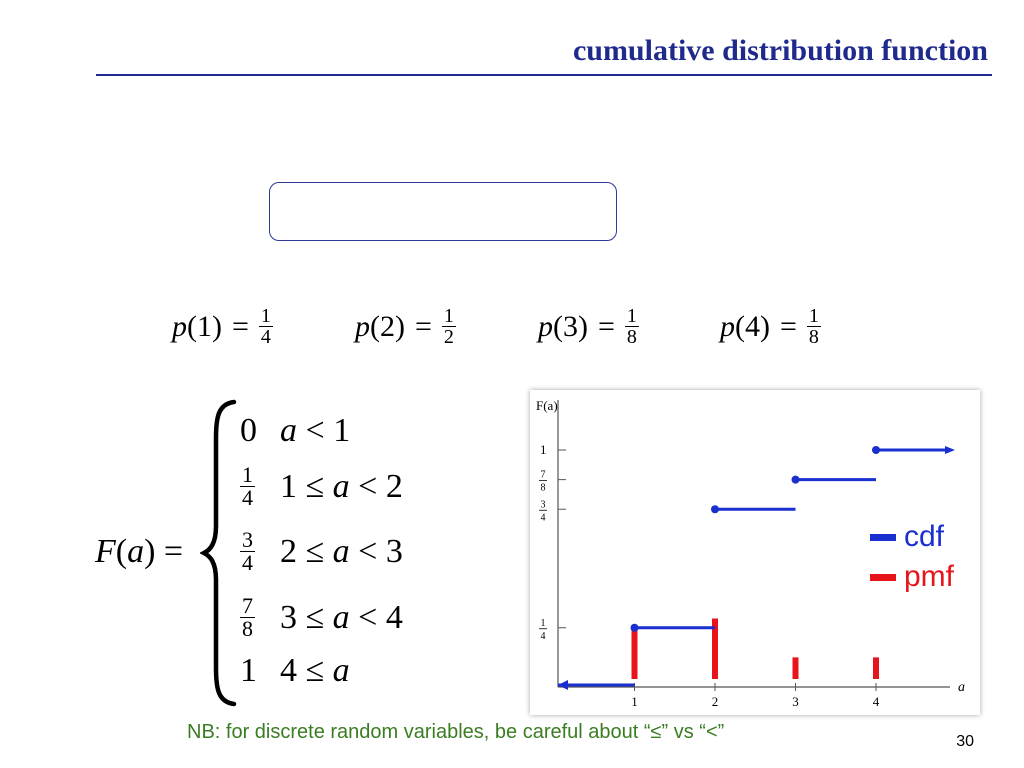  I want to click on legend-pmf-label: pmf, so click(929, 576).